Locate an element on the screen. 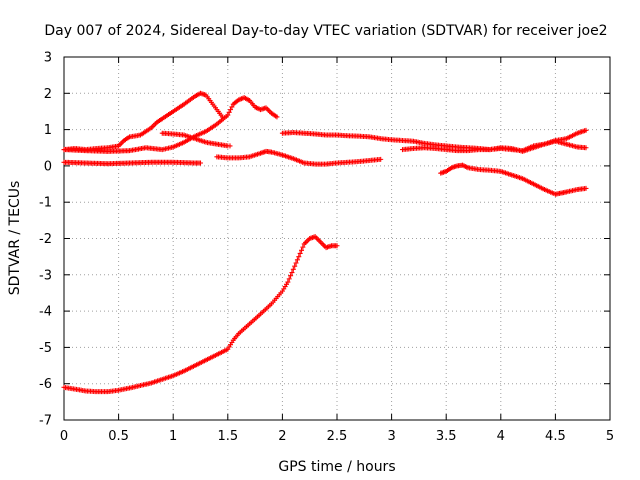  x-tick-label: 3 is located at coordinates (391, 436).